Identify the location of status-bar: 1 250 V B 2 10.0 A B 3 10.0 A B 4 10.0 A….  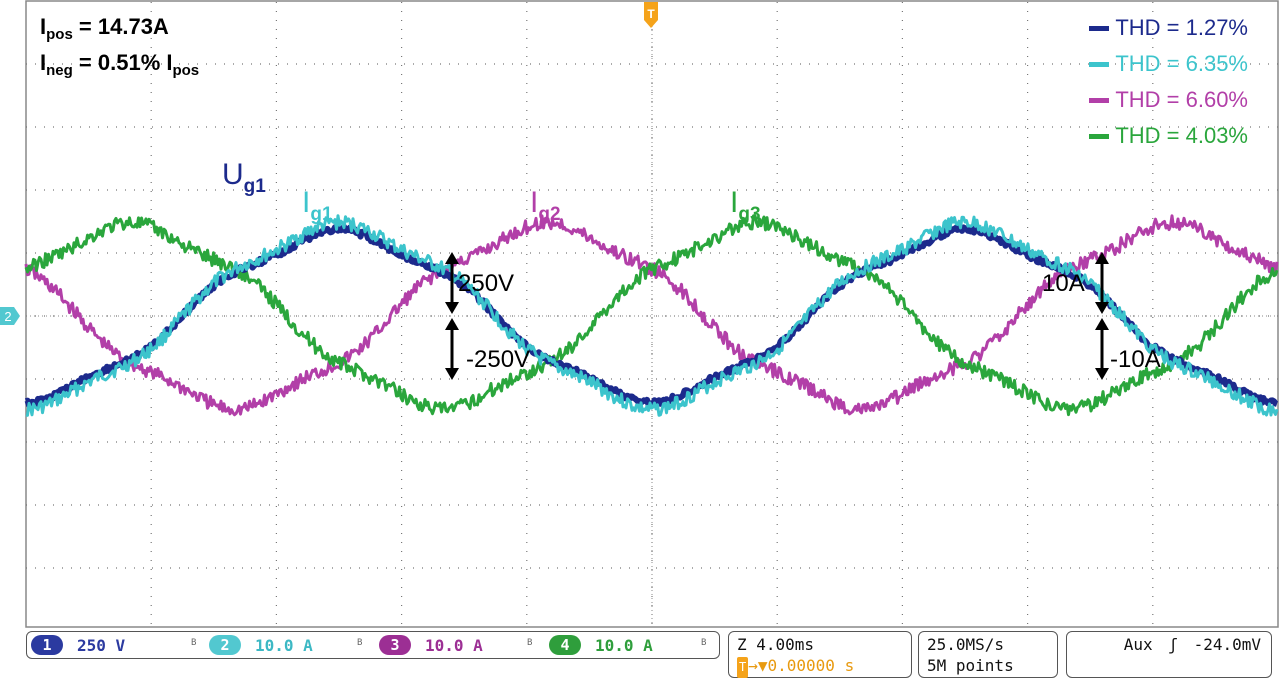
(640, 655).